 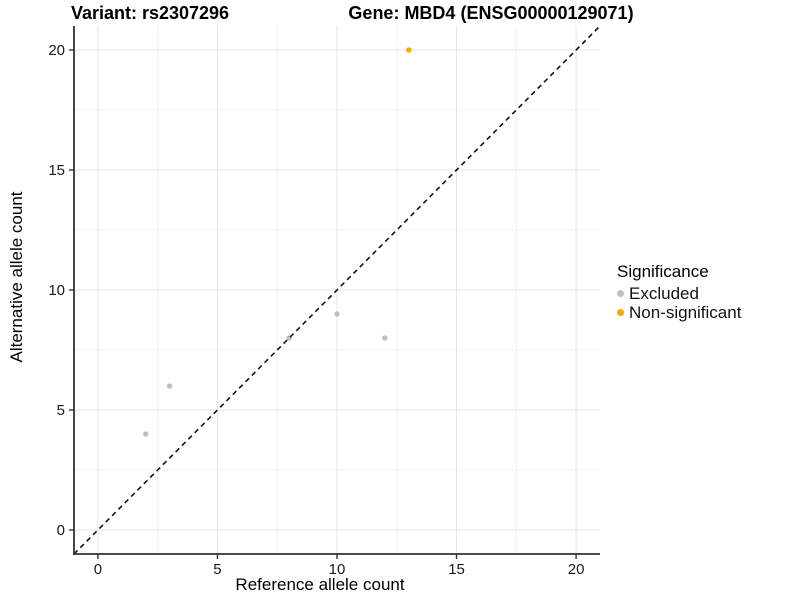 I want to click on legend-item-non-significant: Non-significant, so click(x=679, y=312).